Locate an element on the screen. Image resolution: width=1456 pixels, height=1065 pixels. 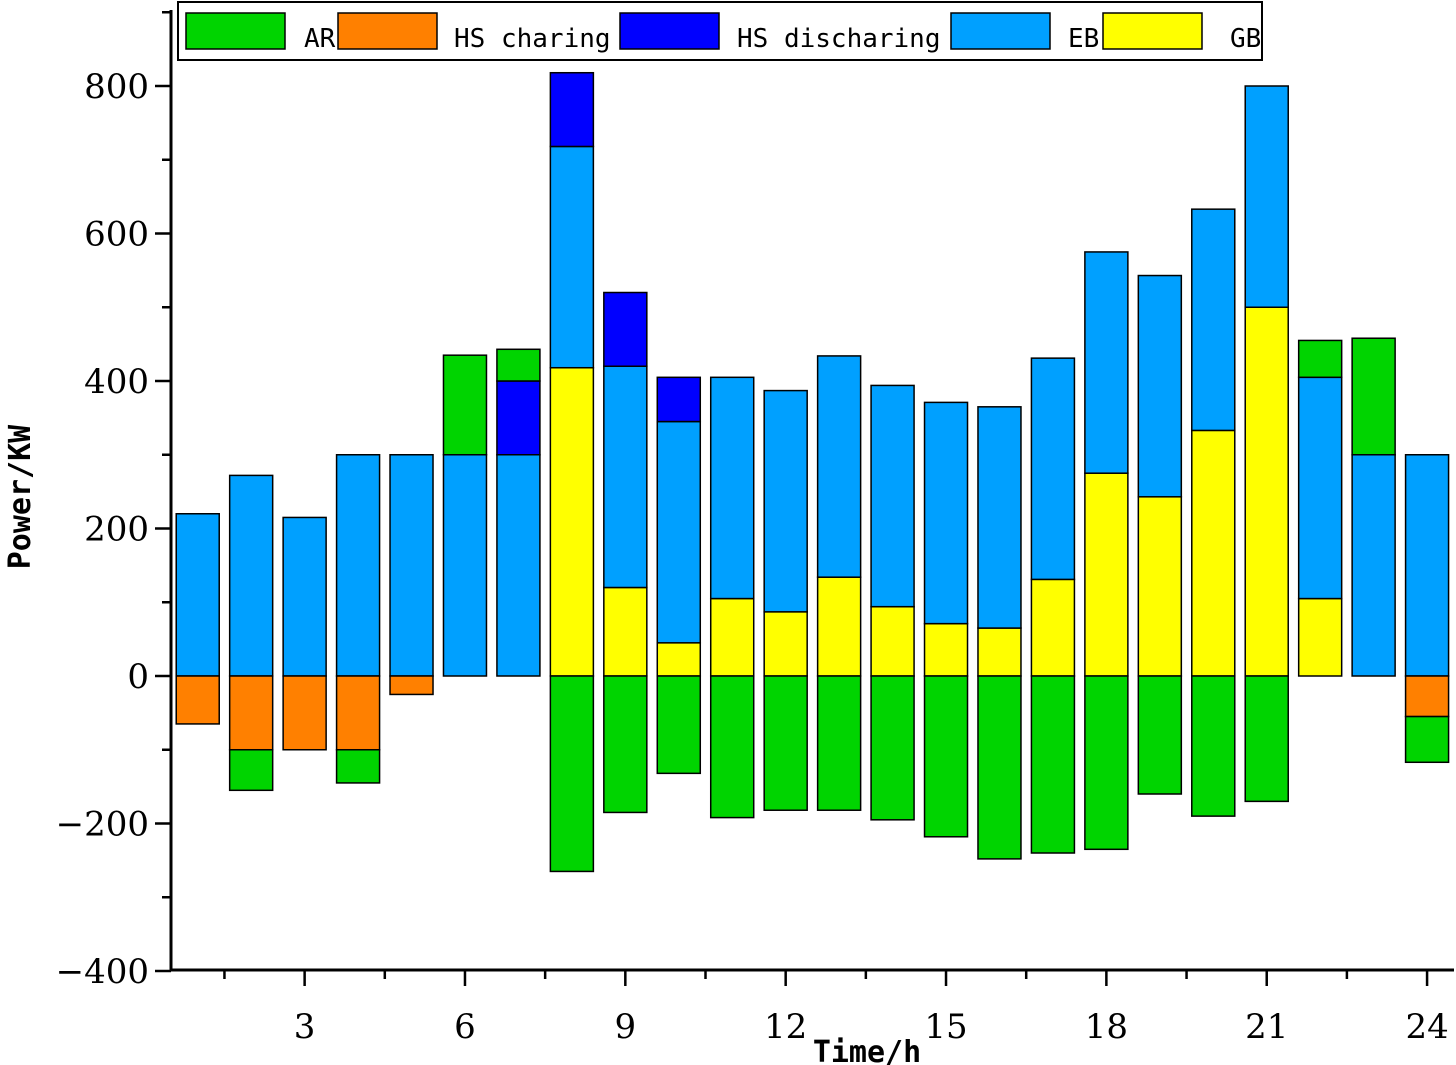
bar-eb-h19 is located at coordinates (1160, 386).